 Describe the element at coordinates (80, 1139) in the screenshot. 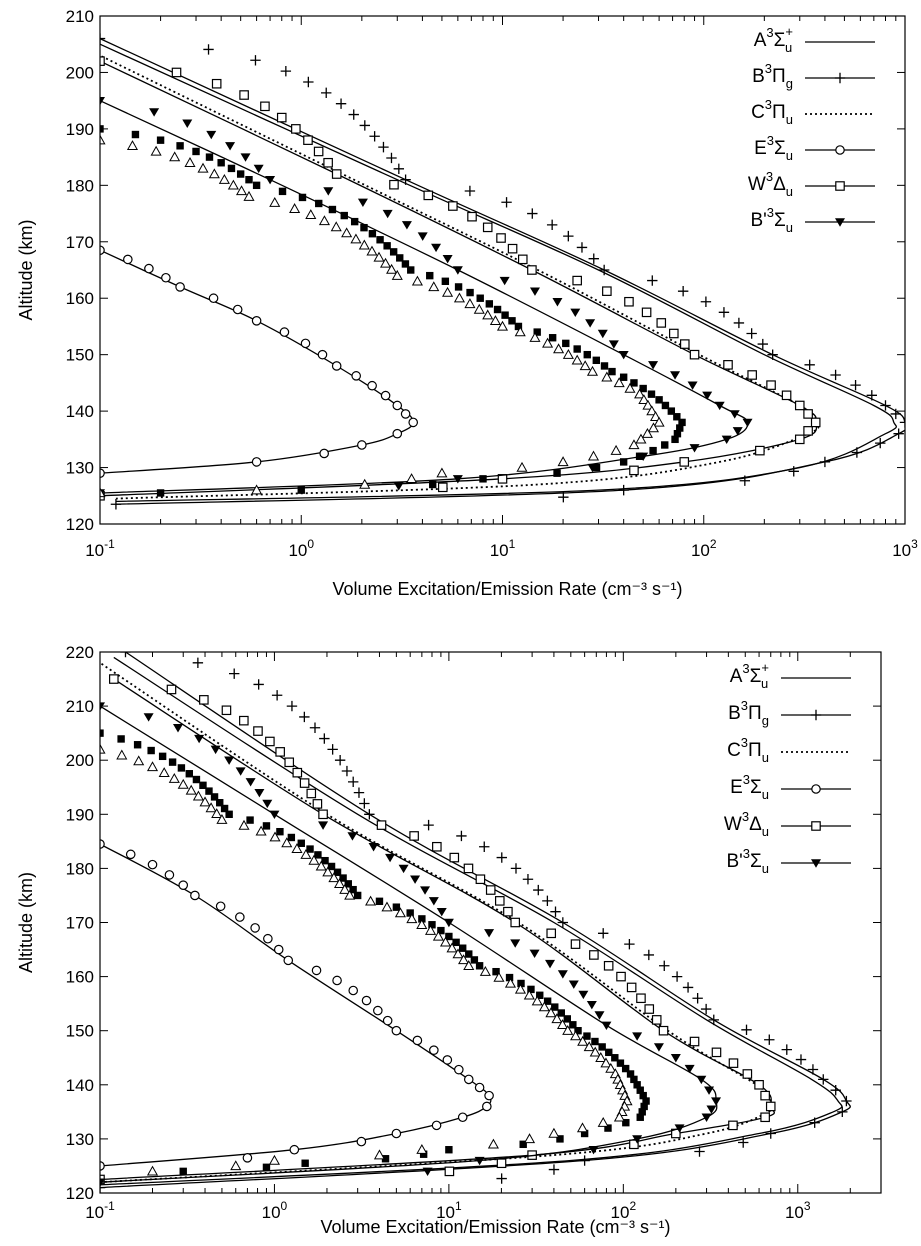

I see `y-tick-label: 130` at that location.